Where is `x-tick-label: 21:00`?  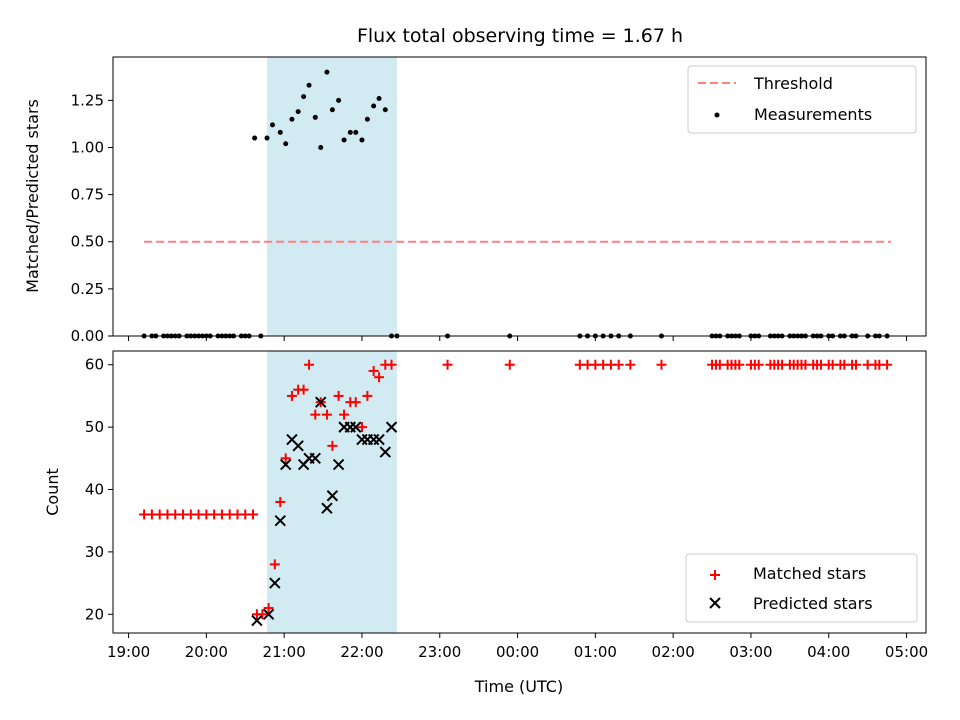 x-tick-label: 21:00 is located at coordinates (284, 652).